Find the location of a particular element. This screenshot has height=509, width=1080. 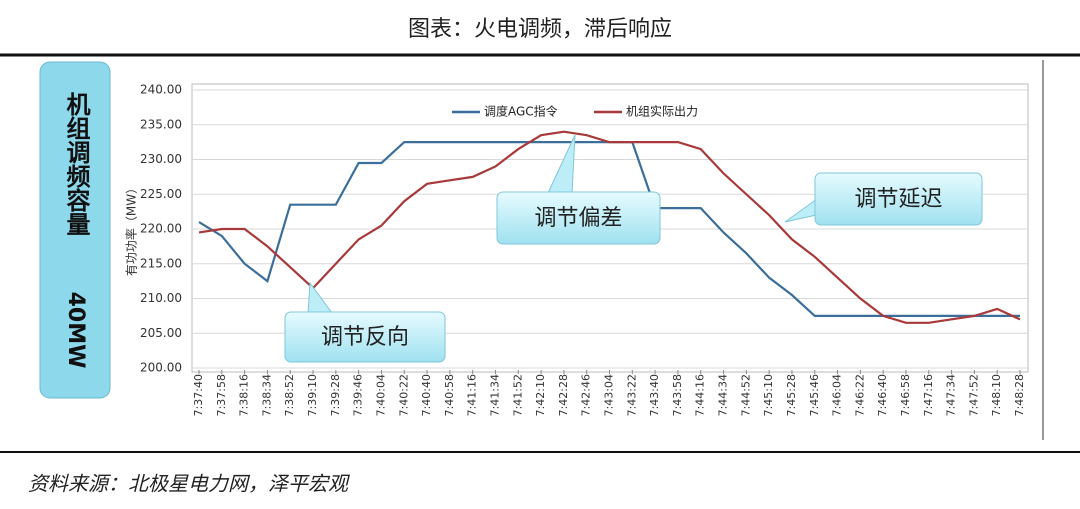

callout-text: 调节延迟 is located at coordinates (898, 199).